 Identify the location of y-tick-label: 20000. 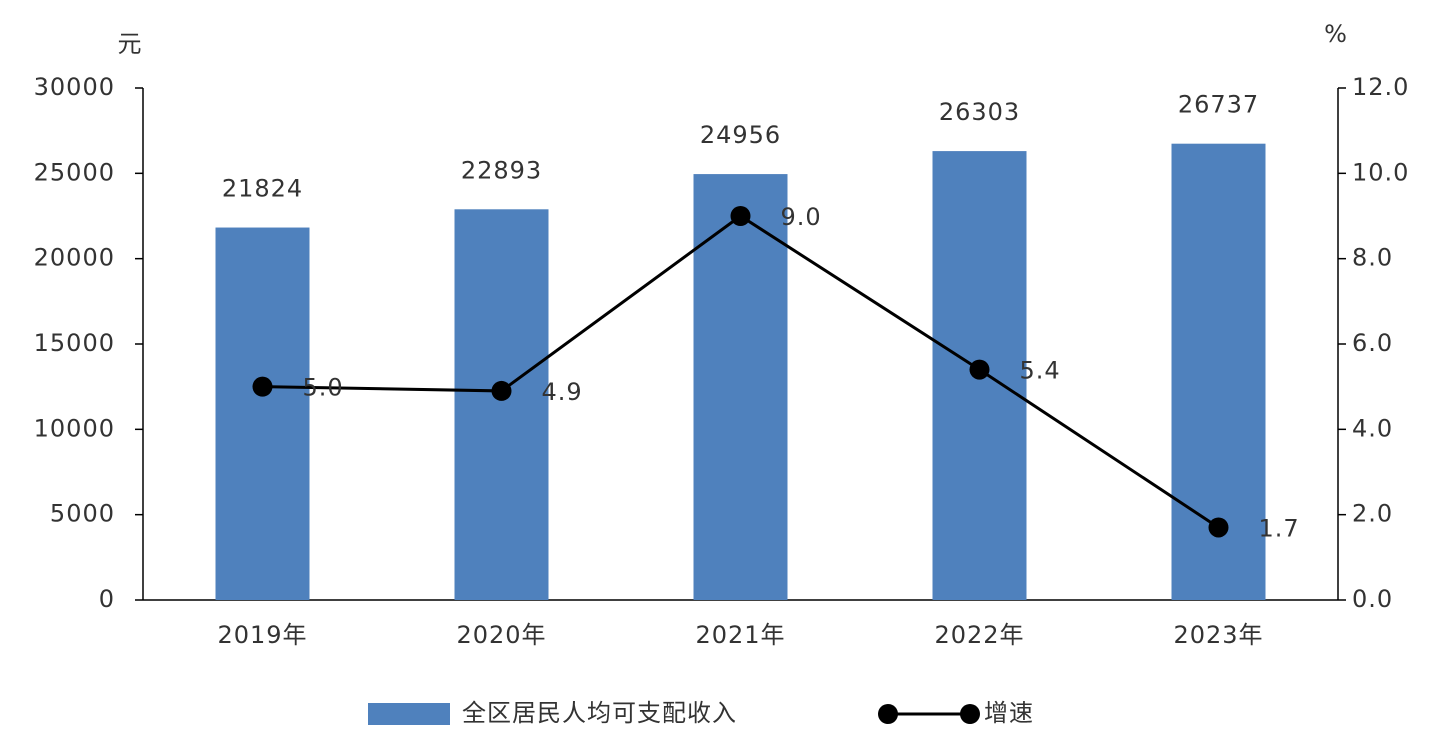
(74, 258).